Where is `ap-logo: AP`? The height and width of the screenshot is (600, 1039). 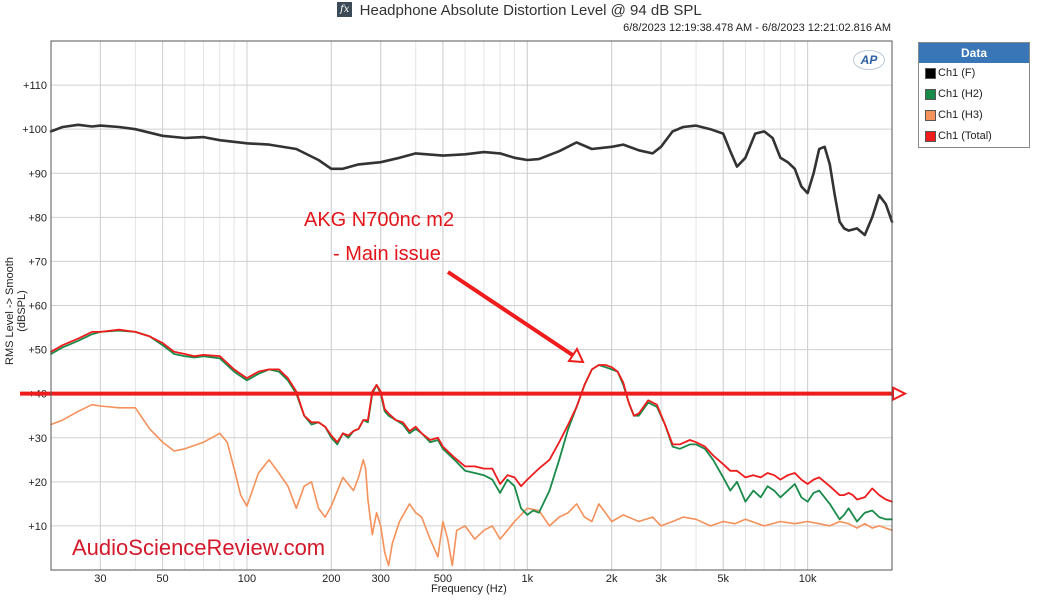 ap-logo: AP is located at coordinates (869, 60).